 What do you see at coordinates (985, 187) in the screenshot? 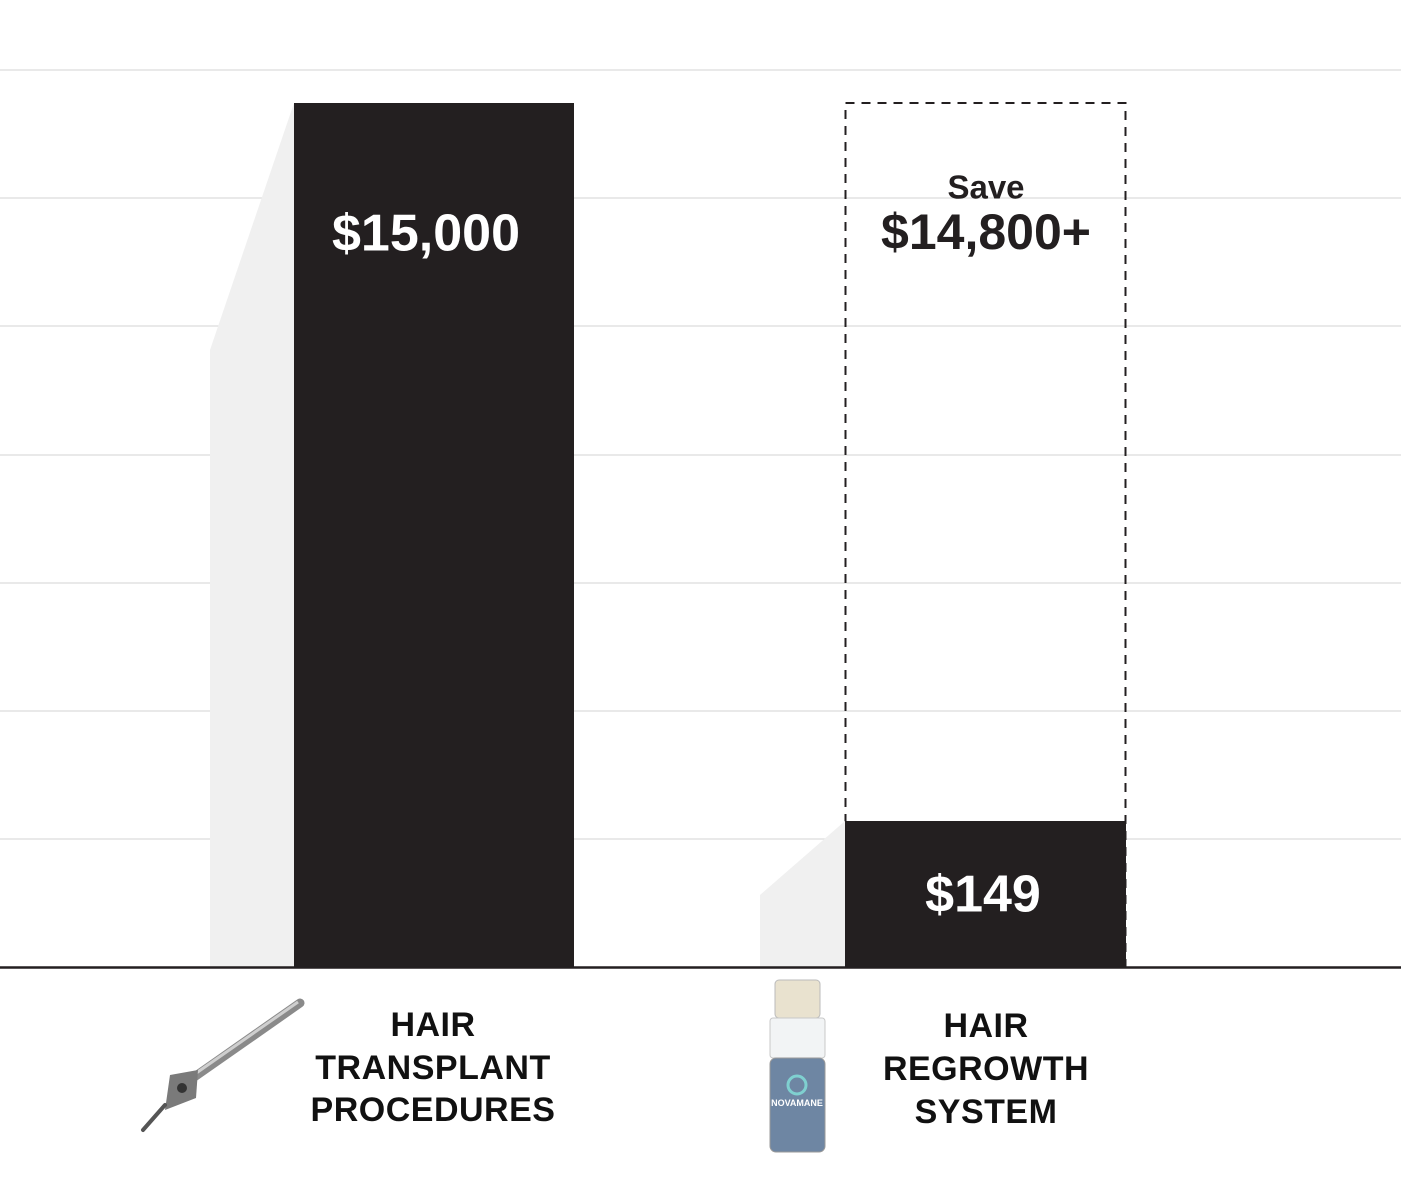
I see `savings-prefix: Save` at bounding box center [985, 187].